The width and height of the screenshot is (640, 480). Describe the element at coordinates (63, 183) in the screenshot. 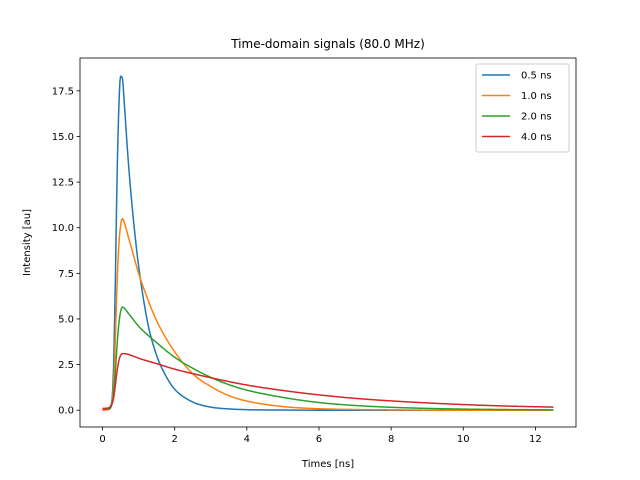

I see `y-tick-label: 12.5` at that location.